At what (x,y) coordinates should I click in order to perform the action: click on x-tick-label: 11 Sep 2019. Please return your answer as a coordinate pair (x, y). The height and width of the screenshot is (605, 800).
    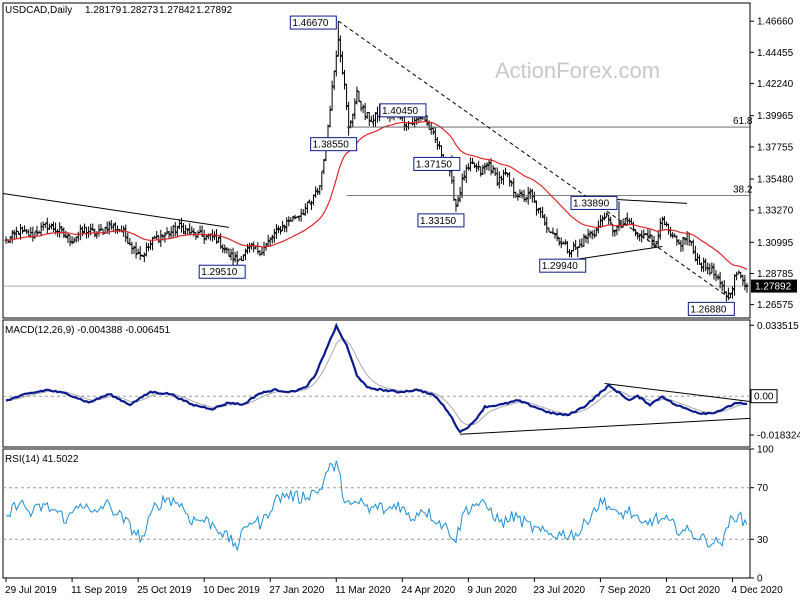
    Looking at the image, I should click on (99, 590).